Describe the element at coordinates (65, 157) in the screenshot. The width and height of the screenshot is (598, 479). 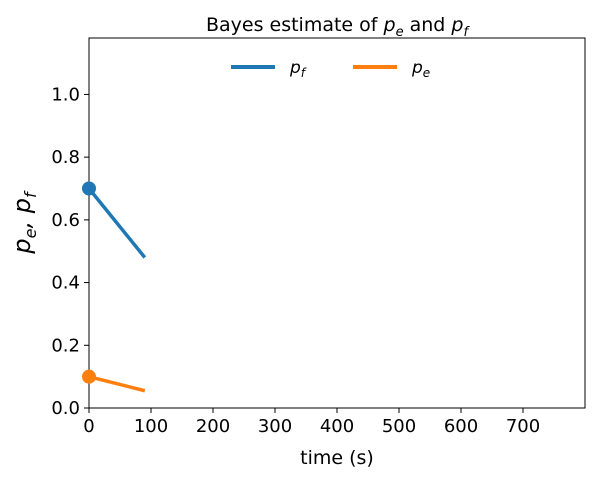
I see `y-tick-label: 0.8` at that location.